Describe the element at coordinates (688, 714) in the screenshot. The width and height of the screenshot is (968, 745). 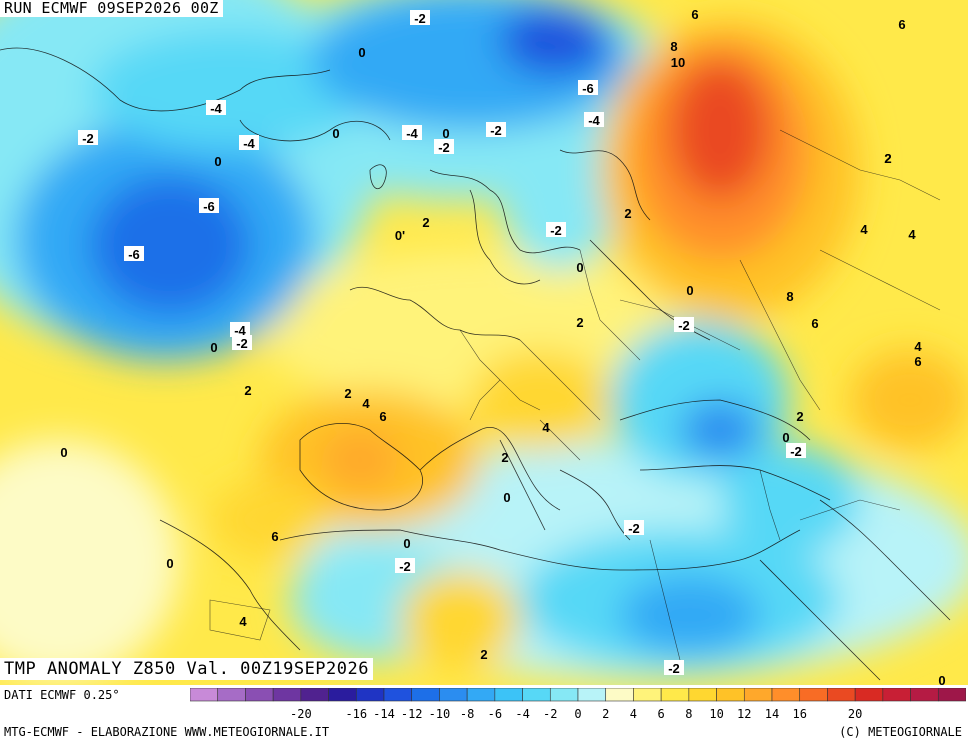
I see `legend-tick-label: 8` at that location.